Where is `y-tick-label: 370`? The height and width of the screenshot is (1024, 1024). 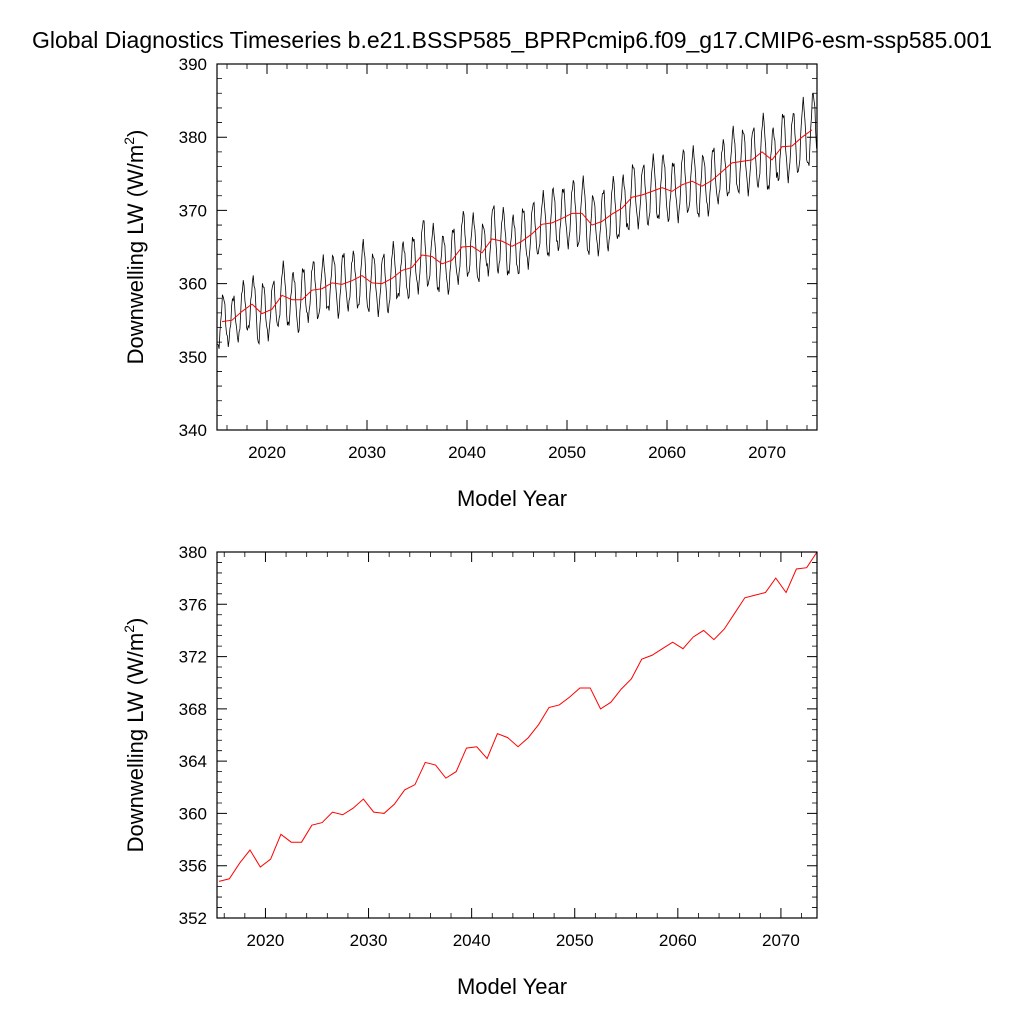 y-tick-label: 370 is located at coordinates (193, 210).